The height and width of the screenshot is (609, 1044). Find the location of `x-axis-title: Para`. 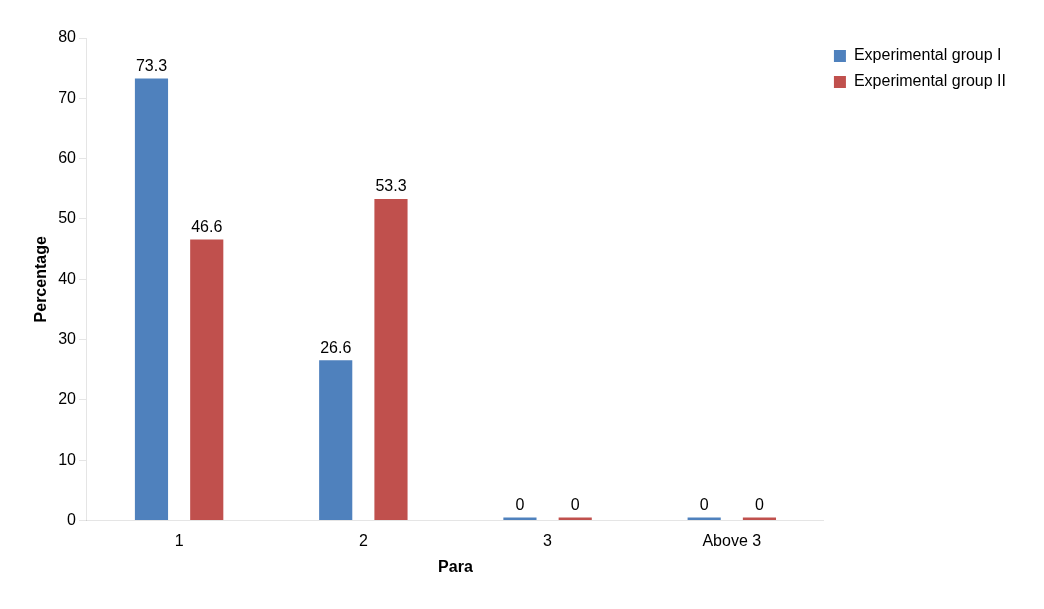

x-axis-title: Para is located at coordinates (455, 566).